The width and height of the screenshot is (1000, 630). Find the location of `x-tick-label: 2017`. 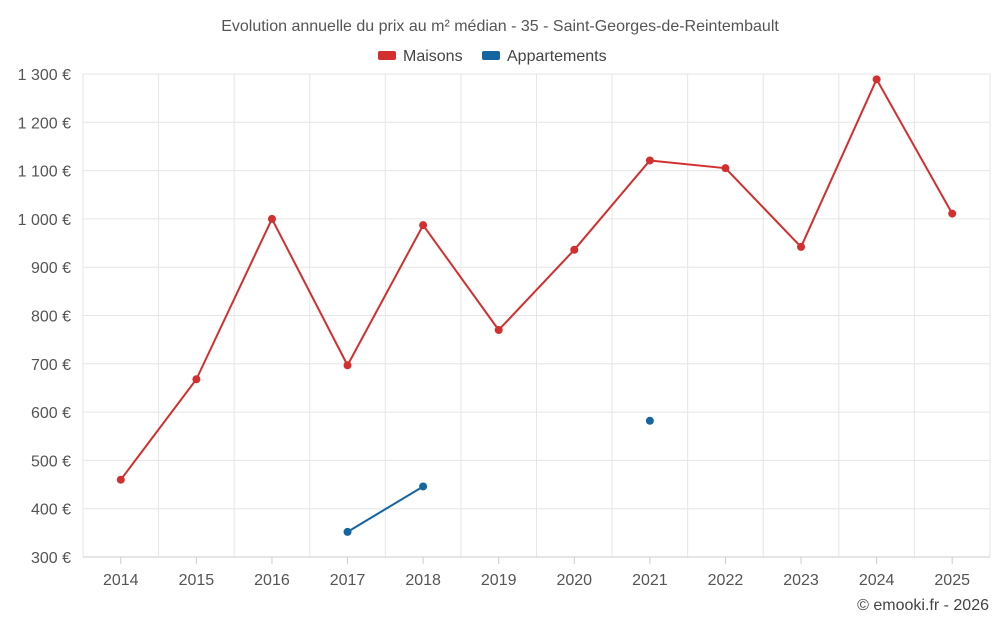

x-tick-label: 2017 is located at coordinates (348, 580).